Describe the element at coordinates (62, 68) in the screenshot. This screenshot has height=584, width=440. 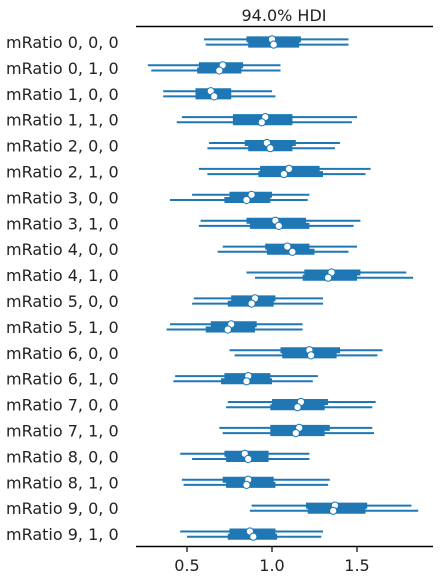
I see `row-label: mRatio 0, 1, 0` at that location.